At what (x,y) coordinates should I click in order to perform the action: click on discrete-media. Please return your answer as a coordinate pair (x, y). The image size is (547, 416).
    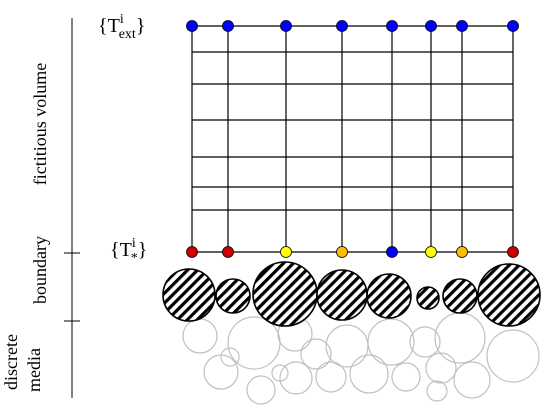
    Looking at the image, I should click on (361, 358).